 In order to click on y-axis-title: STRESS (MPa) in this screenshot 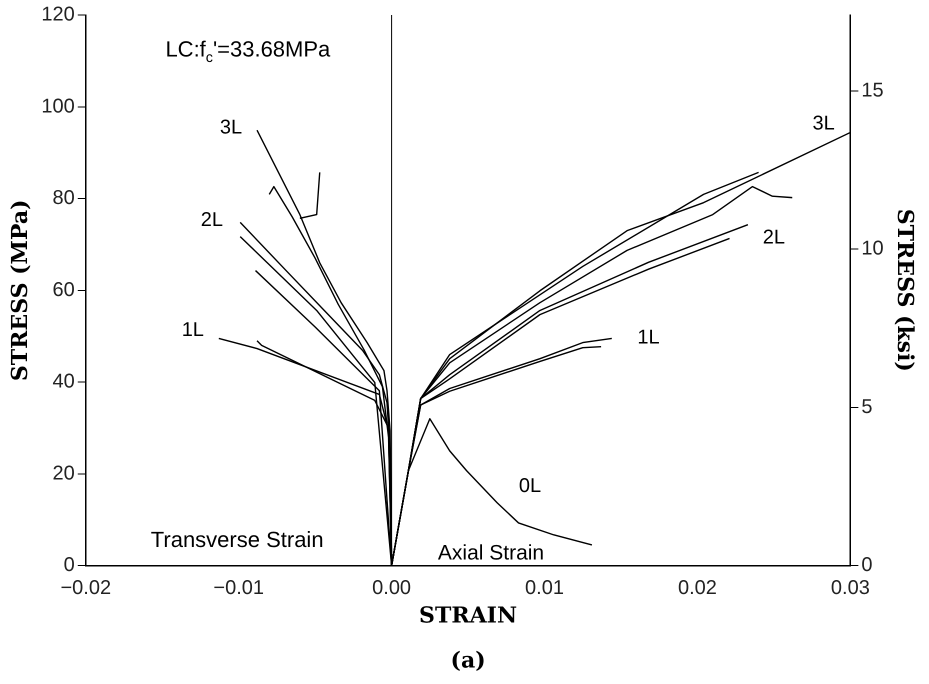, I will do `click(19, 290)`.